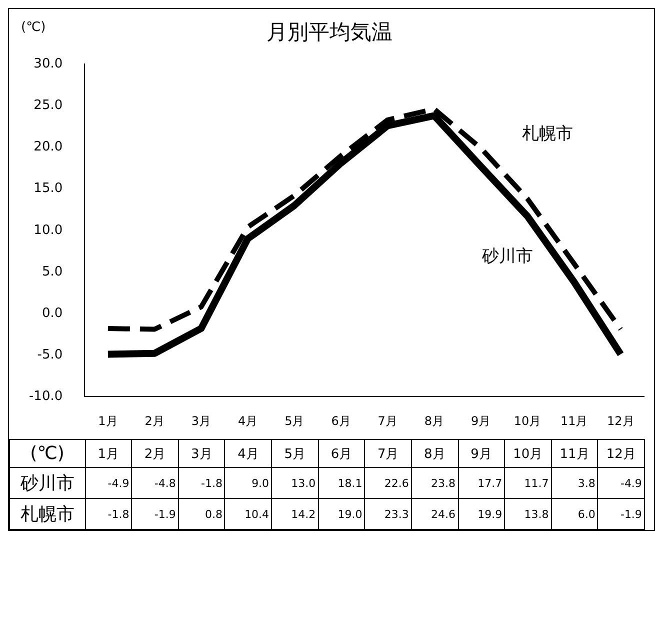  Describe the element at coordinates (50, 354) in the screenshot. I see `y-tick-label: -5.0` at that location.